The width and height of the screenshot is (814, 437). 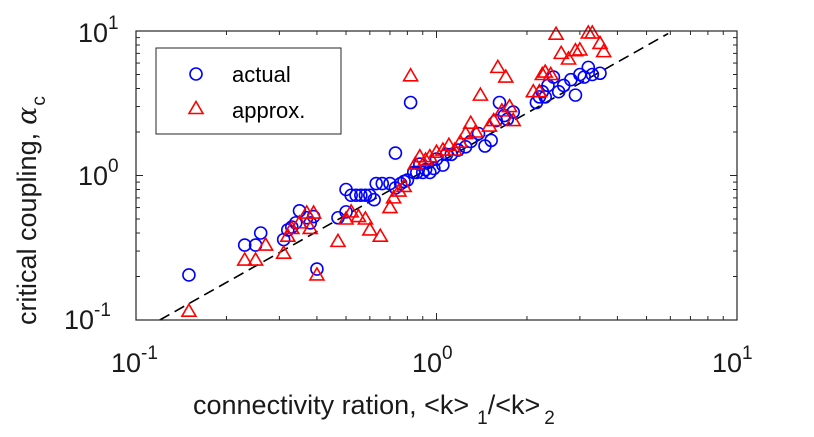 What do you see at coordinates (268, 110) in the screenshot?
I see `legend-label-approx: approx.` at bounding box center [268, 110].